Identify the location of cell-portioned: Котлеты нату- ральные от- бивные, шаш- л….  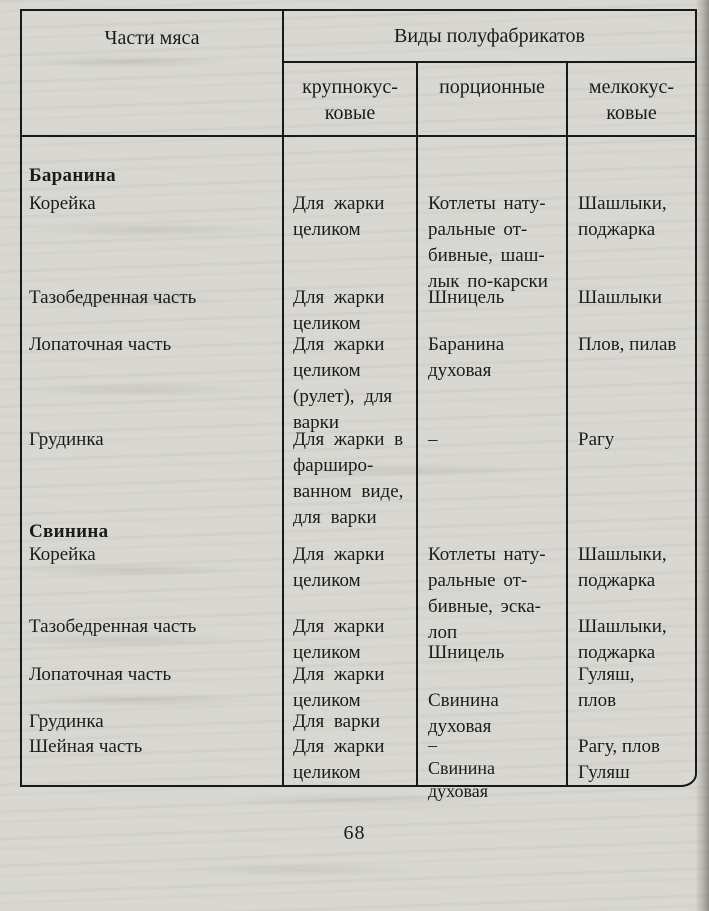
(493, 241).